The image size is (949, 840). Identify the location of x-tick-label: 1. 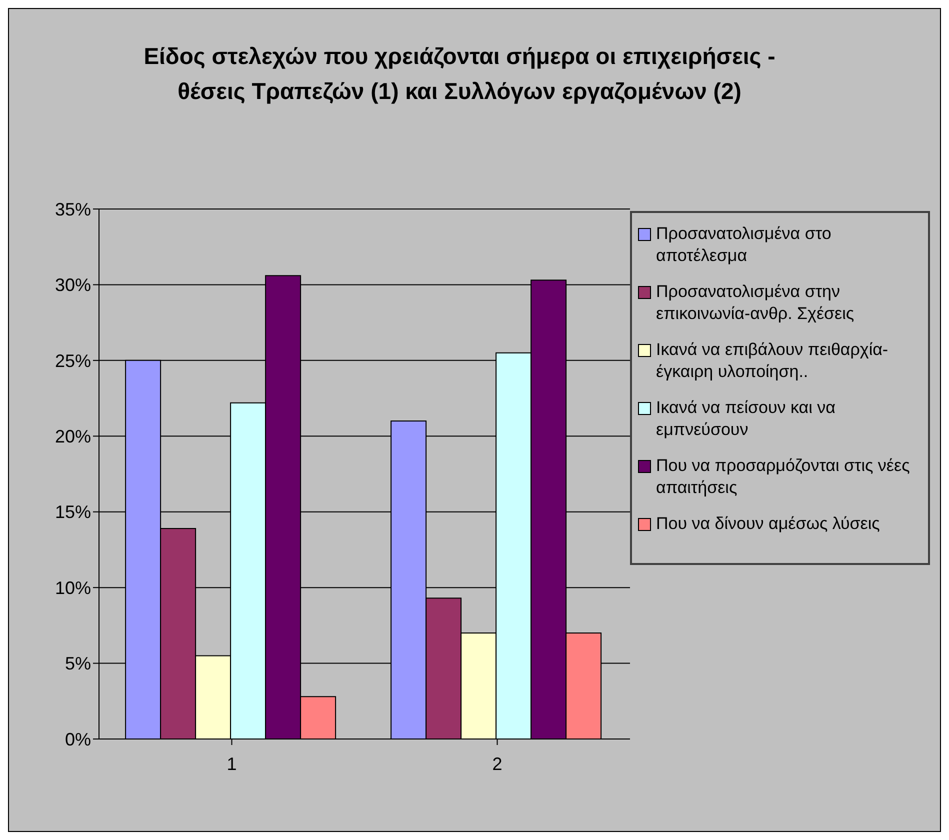
(231, 764).